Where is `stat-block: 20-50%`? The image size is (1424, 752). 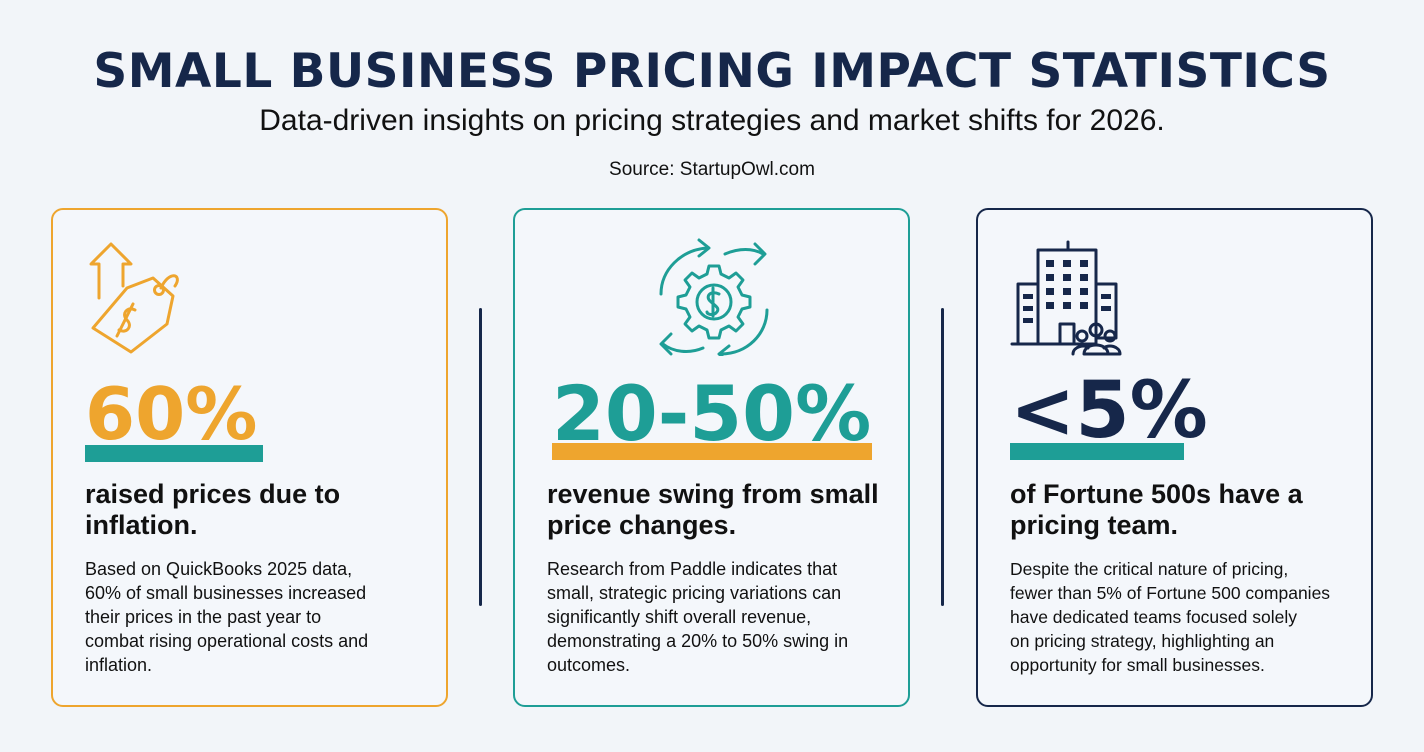
stat-block: 20-50% is located at coordinates (712, 419).